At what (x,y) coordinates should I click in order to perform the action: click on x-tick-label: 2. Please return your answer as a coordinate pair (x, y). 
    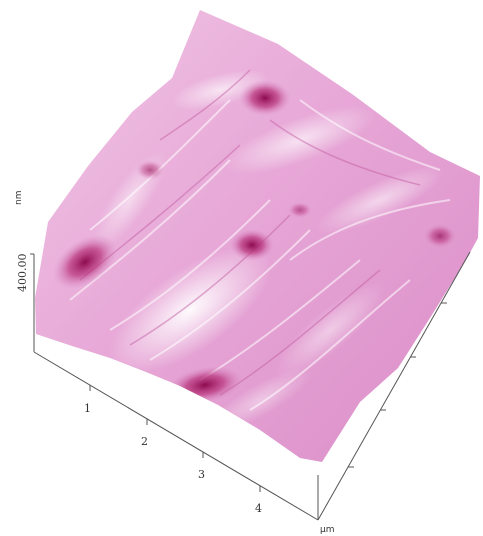
    Looking at the image, I should click on (144, 441).